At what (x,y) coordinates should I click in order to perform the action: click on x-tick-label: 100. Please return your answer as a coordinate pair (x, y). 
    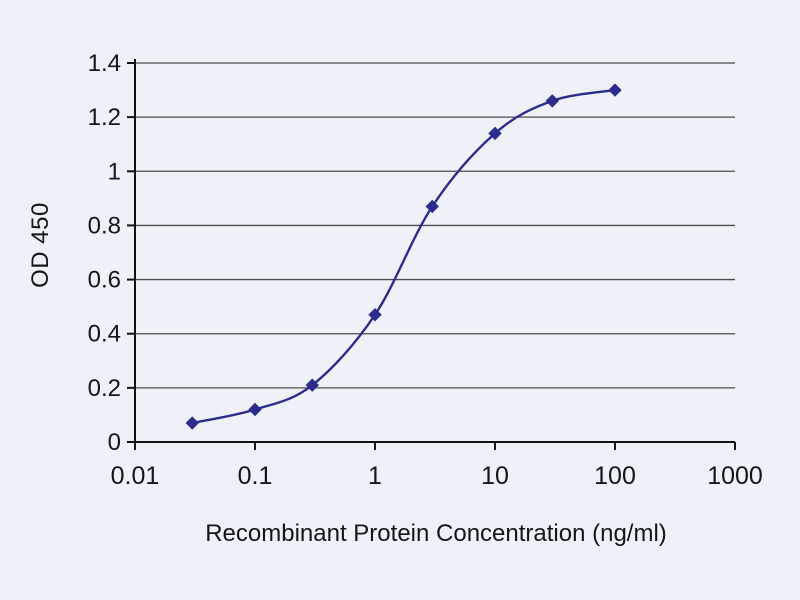
    Looking at the image, I should click on (615, 476).